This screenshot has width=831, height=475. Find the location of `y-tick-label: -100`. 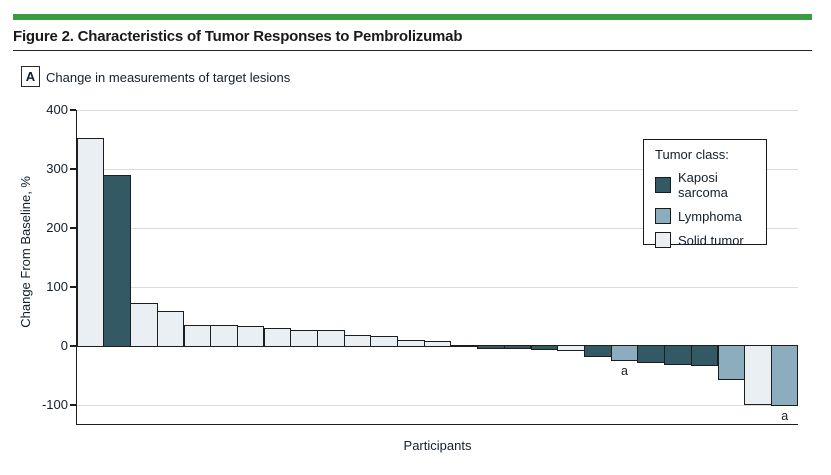

y-tick-label: -100 is located at coordinates (54, 404).